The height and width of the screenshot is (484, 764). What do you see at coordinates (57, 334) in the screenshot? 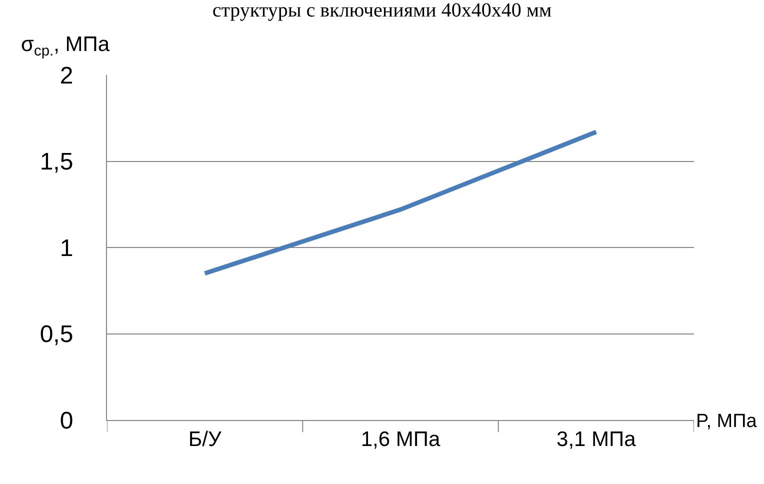
I see `y-tick-label: 0,5` at bounding box center [57, 334].